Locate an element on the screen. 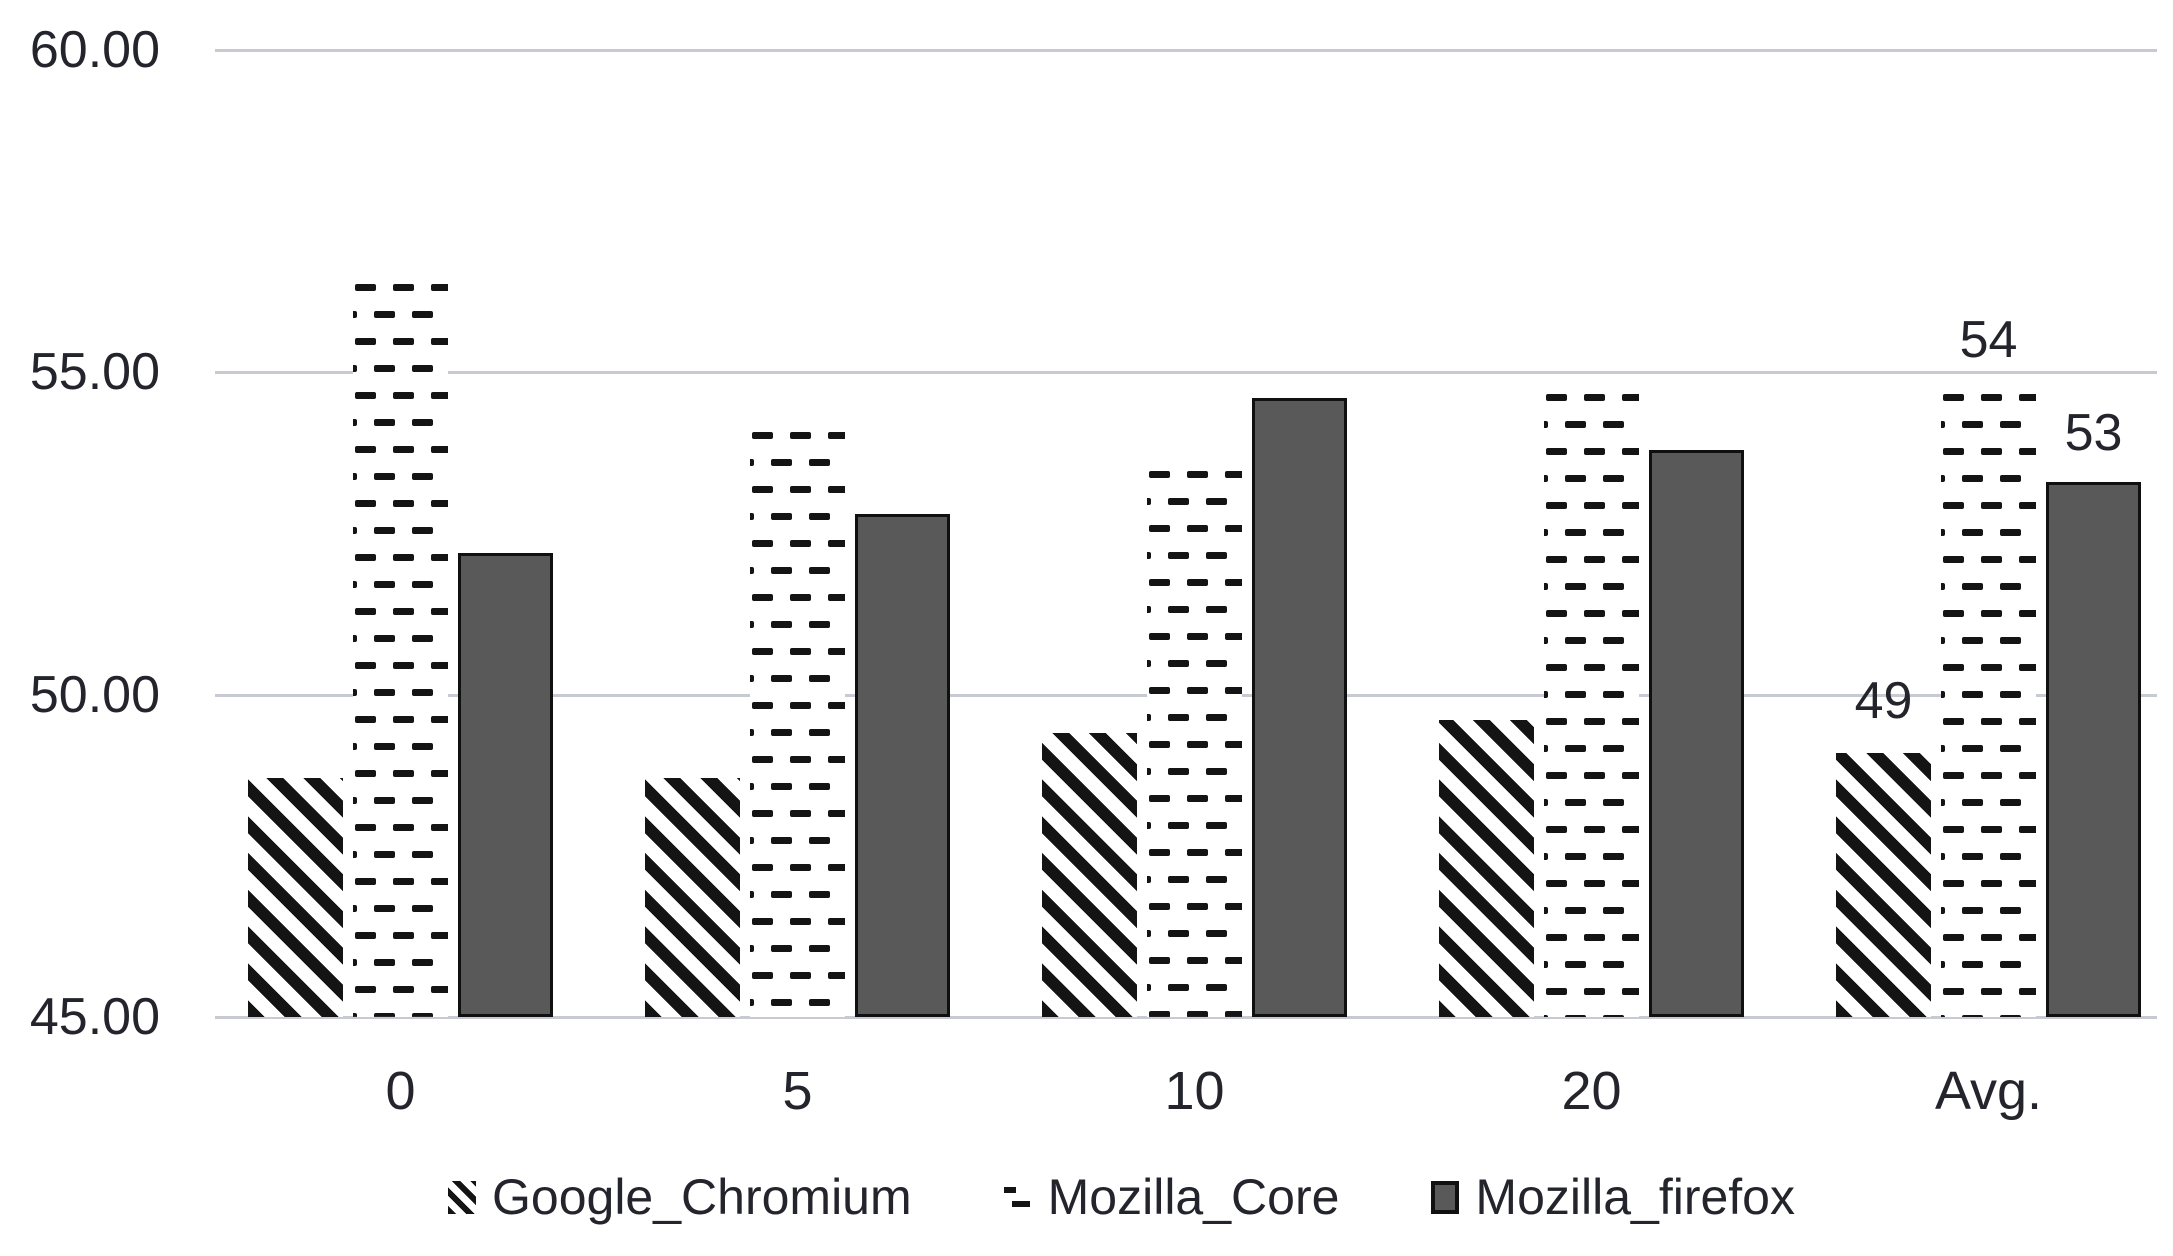  x-tick-label-5: 5 is located at coordinates (797, 1091).